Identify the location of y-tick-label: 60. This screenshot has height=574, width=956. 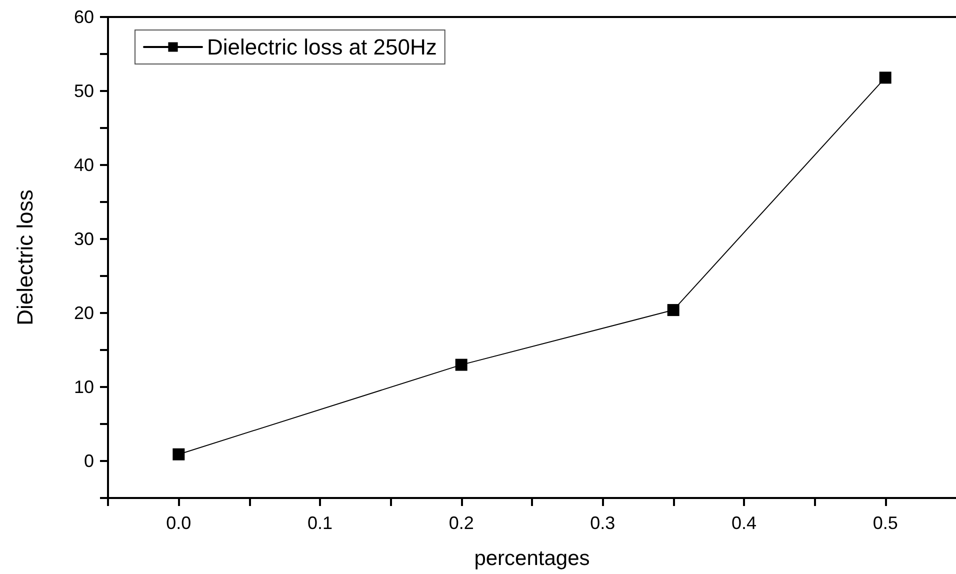
(84, 17).